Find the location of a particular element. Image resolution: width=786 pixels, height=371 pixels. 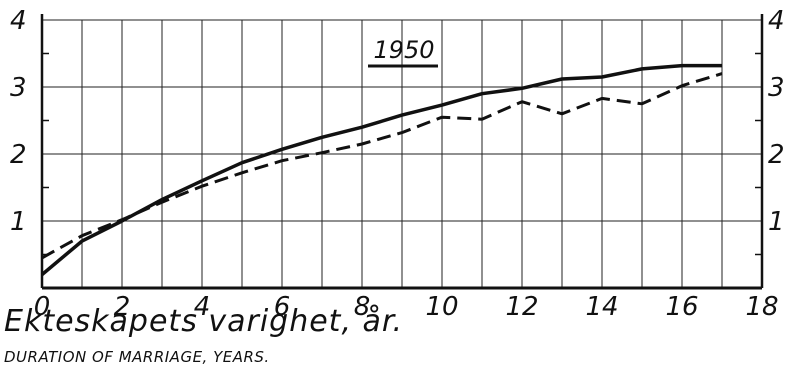

y-tick-label-right: 1 is located at coordinates (776, 222).